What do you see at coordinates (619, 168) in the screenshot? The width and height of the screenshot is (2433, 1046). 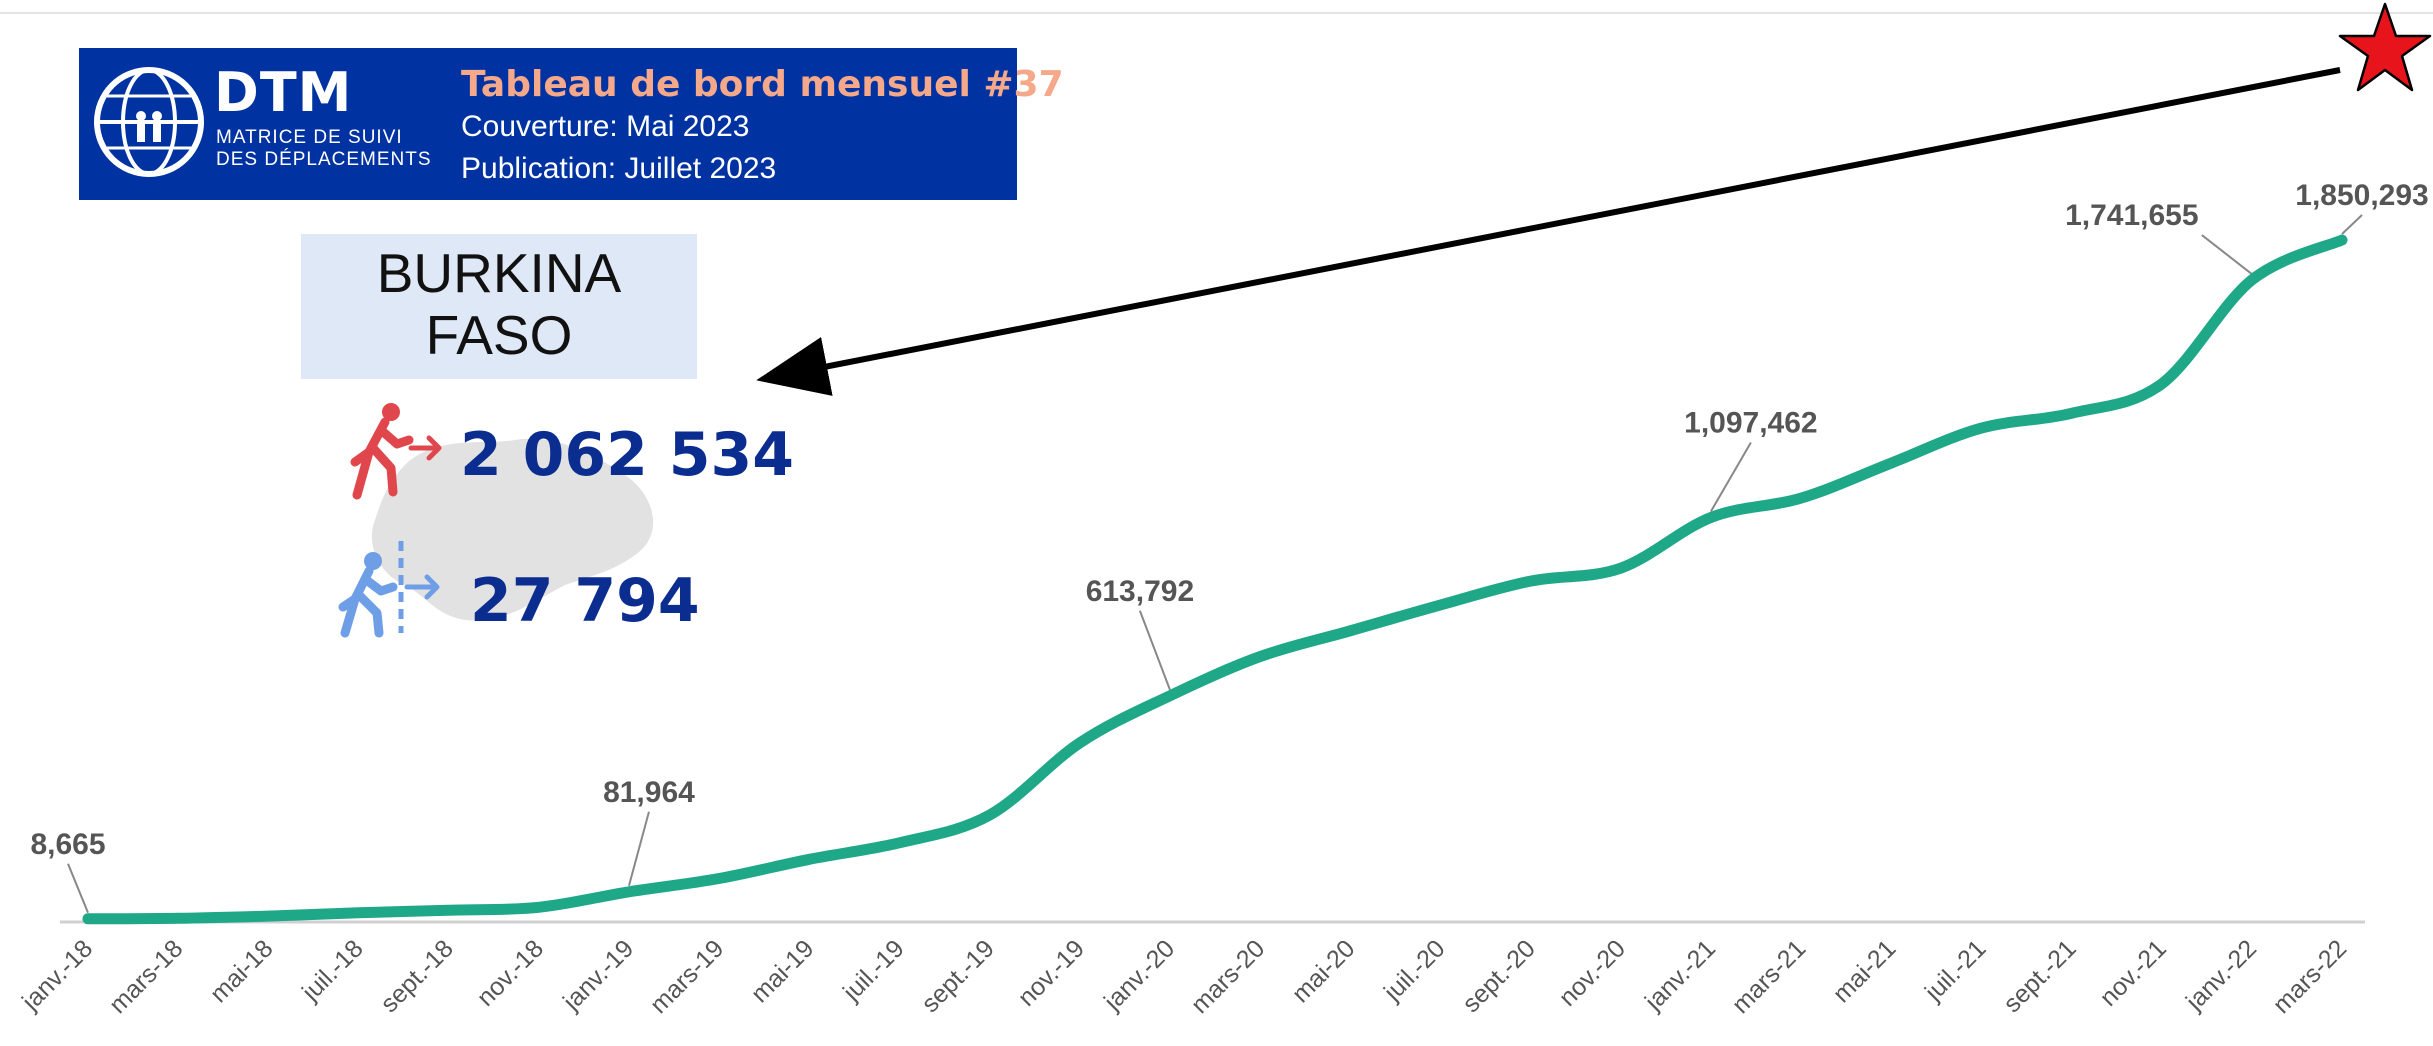 I see `publication-text: Publication: Juillet 2023` at bounding box center [619, 168].